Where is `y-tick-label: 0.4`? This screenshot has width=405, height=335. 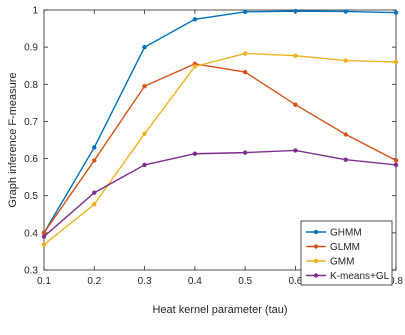 y-tick-label: 0.4 is located at coordinates (31, 233).